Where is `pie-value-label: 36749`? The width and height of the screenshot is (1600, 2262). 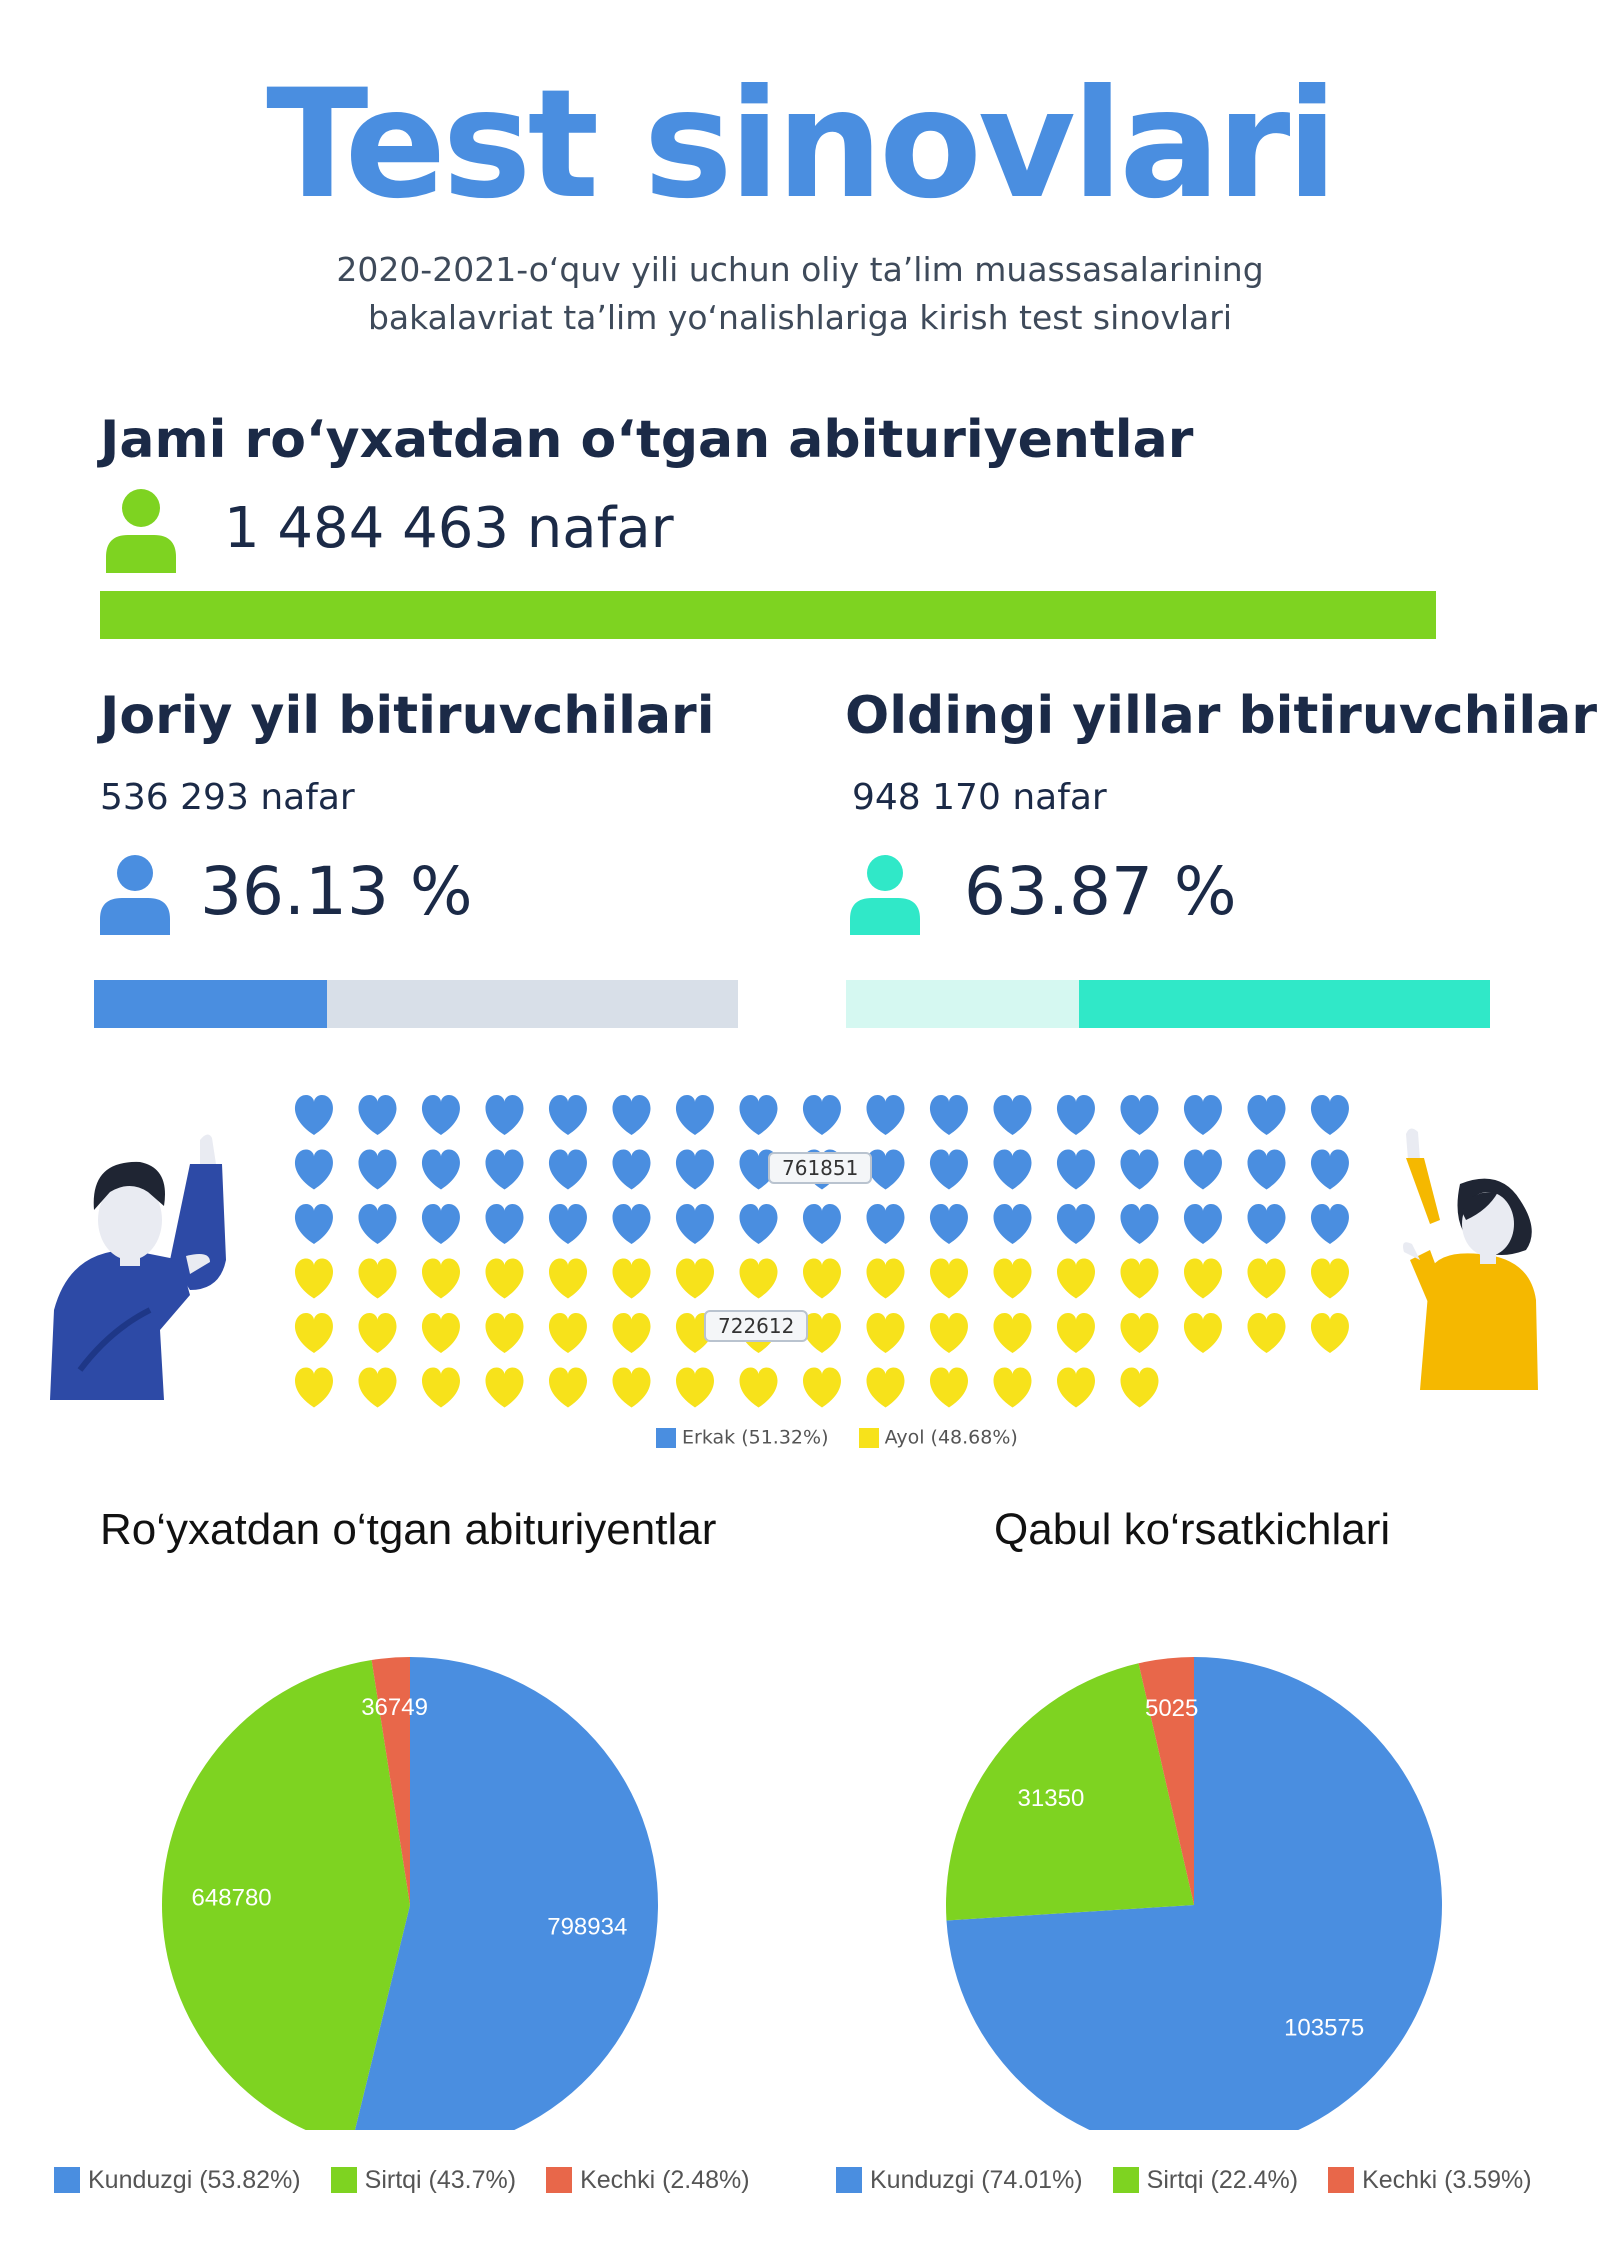
pie-value-label: 36749 is located at coordinates (394, 1707).